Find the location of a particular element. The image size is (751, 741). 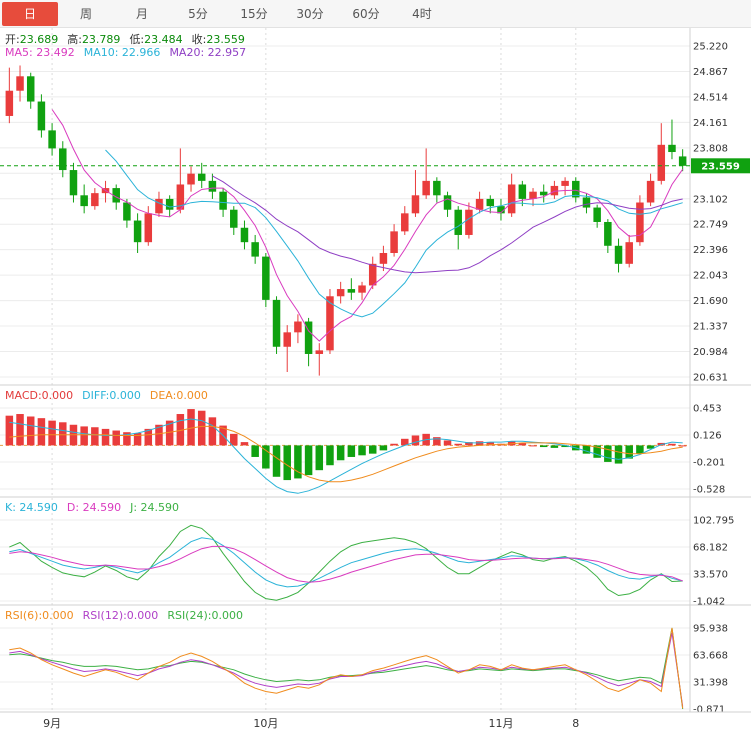

axis-tick: 23.102 is located at coordinates (710, 199).